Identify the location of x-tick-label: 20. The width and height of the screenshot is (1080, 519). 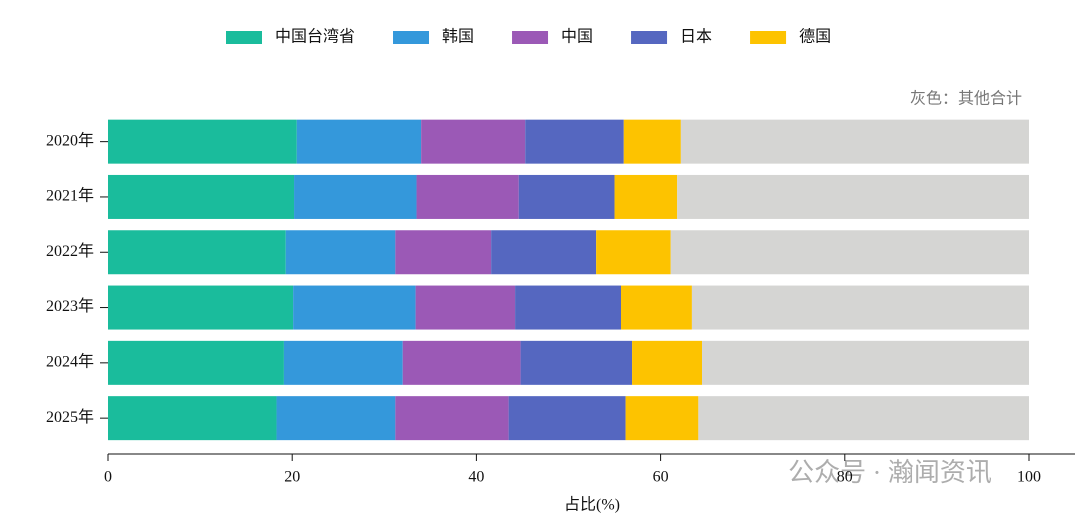
(292, 477).